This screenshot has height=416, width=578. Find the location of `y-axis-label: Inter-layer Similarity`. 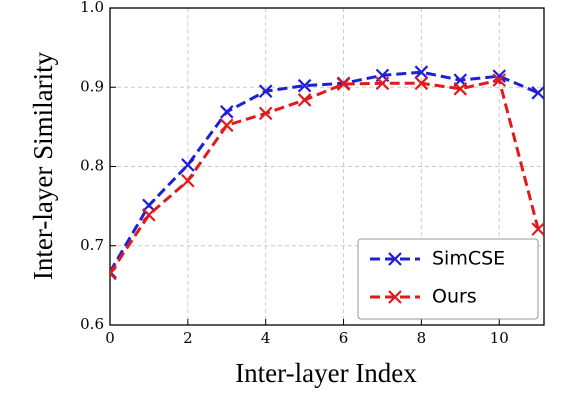

y-axis-label: Inter-layer Similarity is located at coordinates (43, 165).